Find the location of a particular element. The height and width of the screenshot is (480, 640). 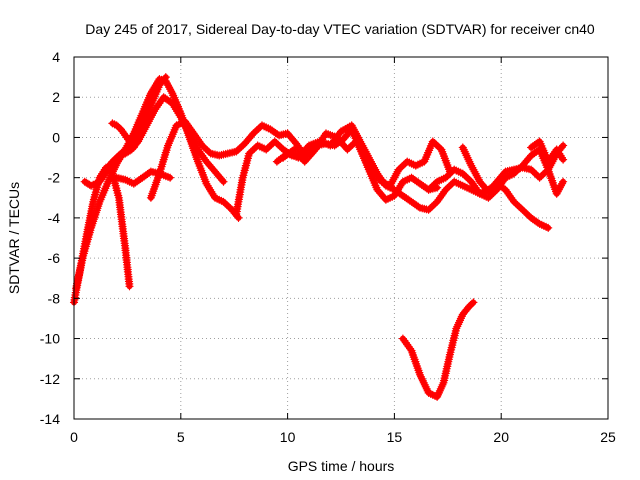

y-tick-label: -4 is located at coordinates (54, 218).